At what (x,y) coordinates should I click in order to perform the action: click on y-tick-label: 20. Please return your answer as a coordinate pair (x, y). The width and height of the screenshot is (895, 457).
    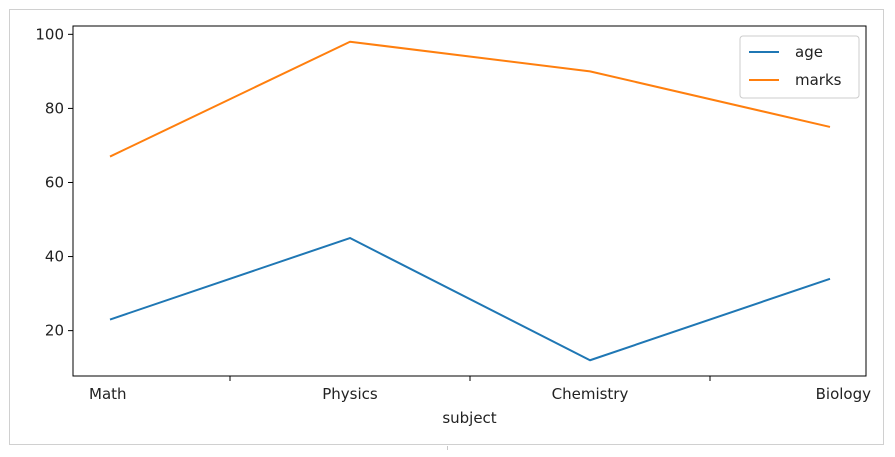
    Looking at the image, I should click on (54, 331).